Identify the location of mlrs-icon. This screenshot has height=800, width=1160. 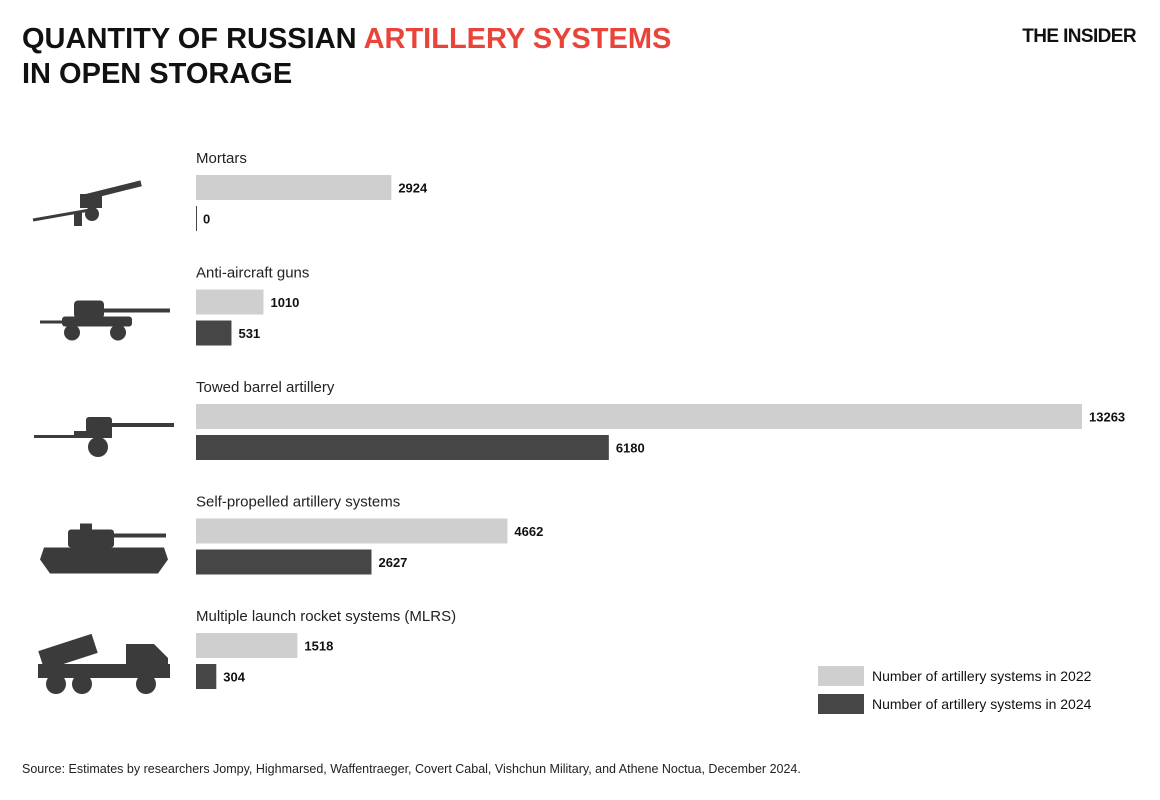
(104, 663).